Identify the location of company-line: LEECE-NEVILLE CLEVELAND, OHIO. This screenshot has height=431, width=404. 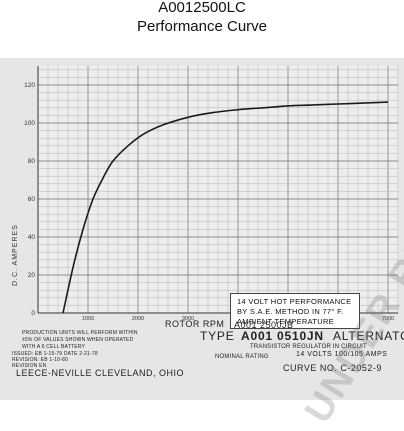
(100, 373).